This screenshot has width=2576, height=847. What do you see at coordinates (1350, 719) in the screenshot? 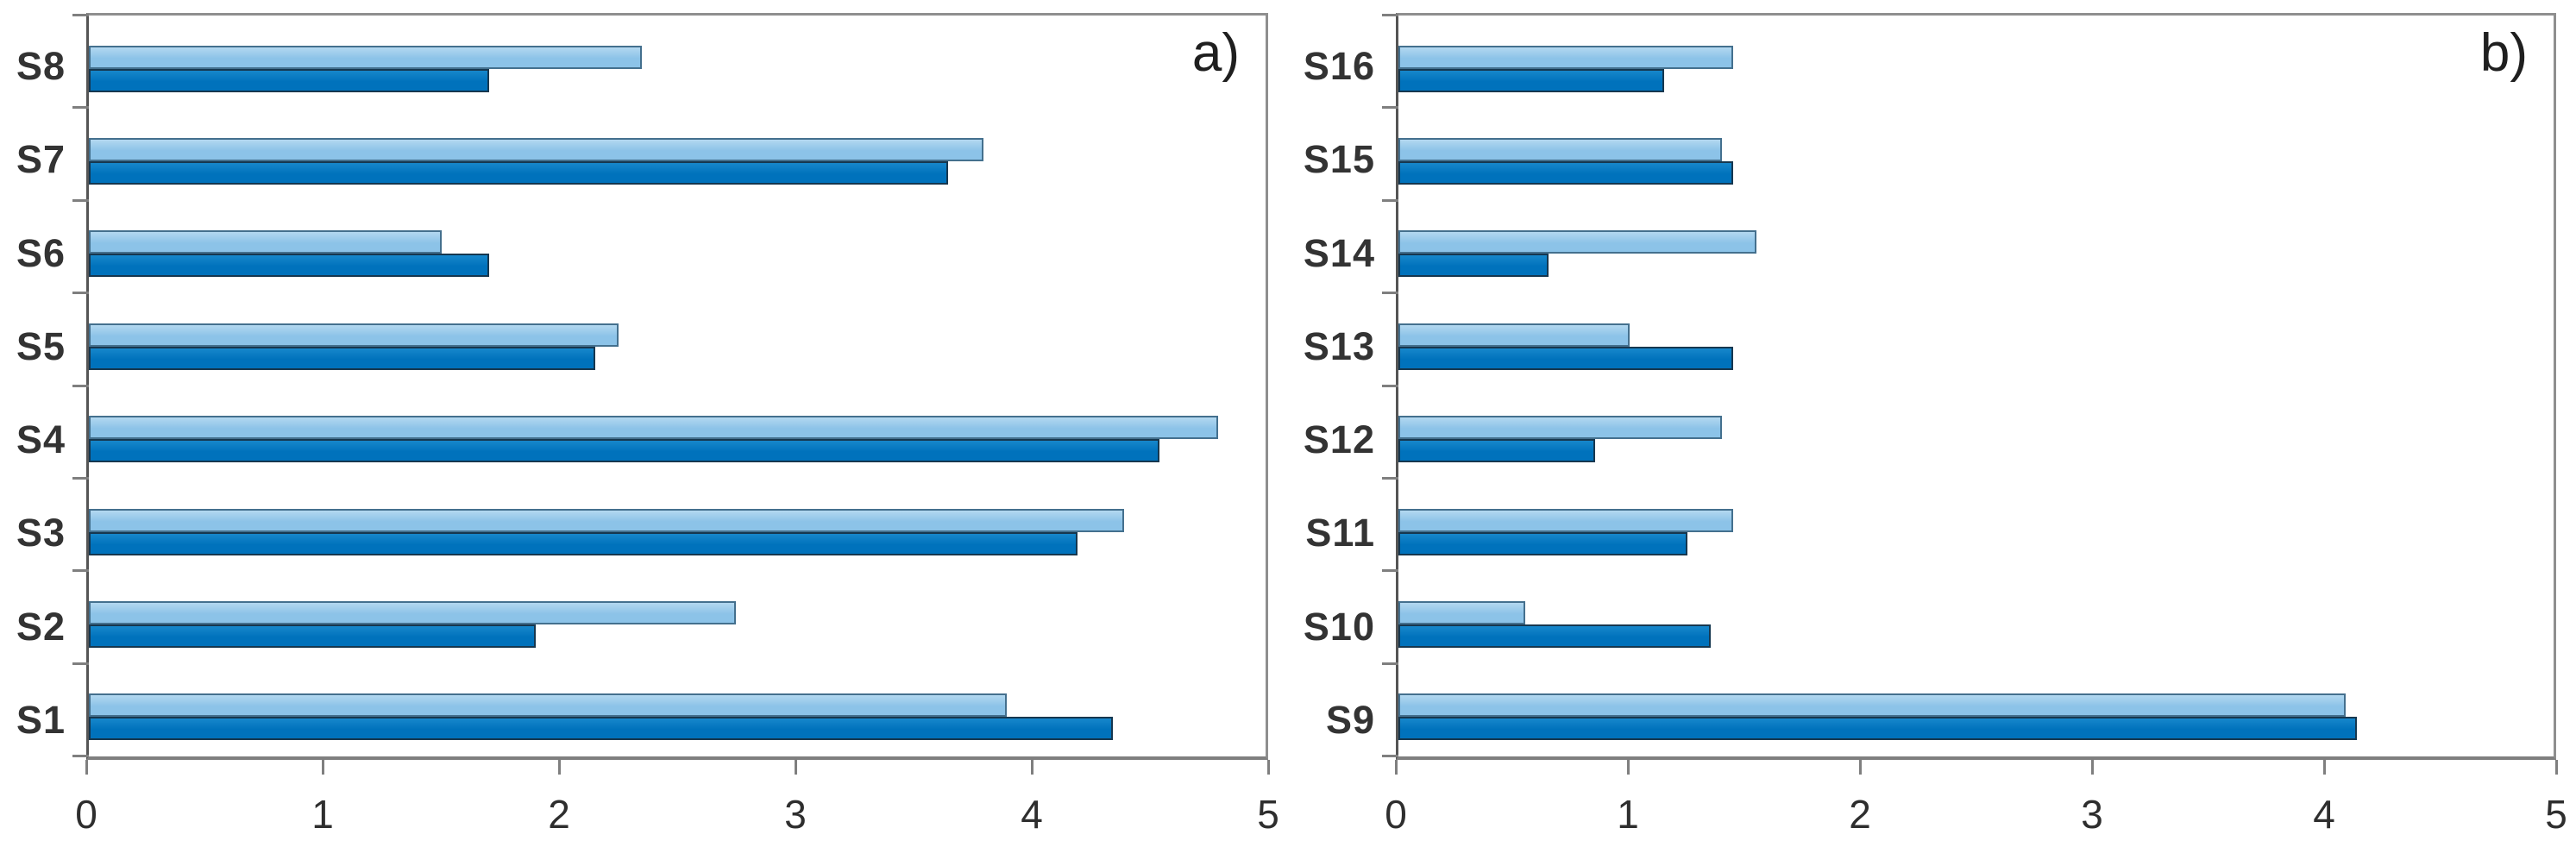
I see `category-label: S9` at bounding box center [1350, 719].